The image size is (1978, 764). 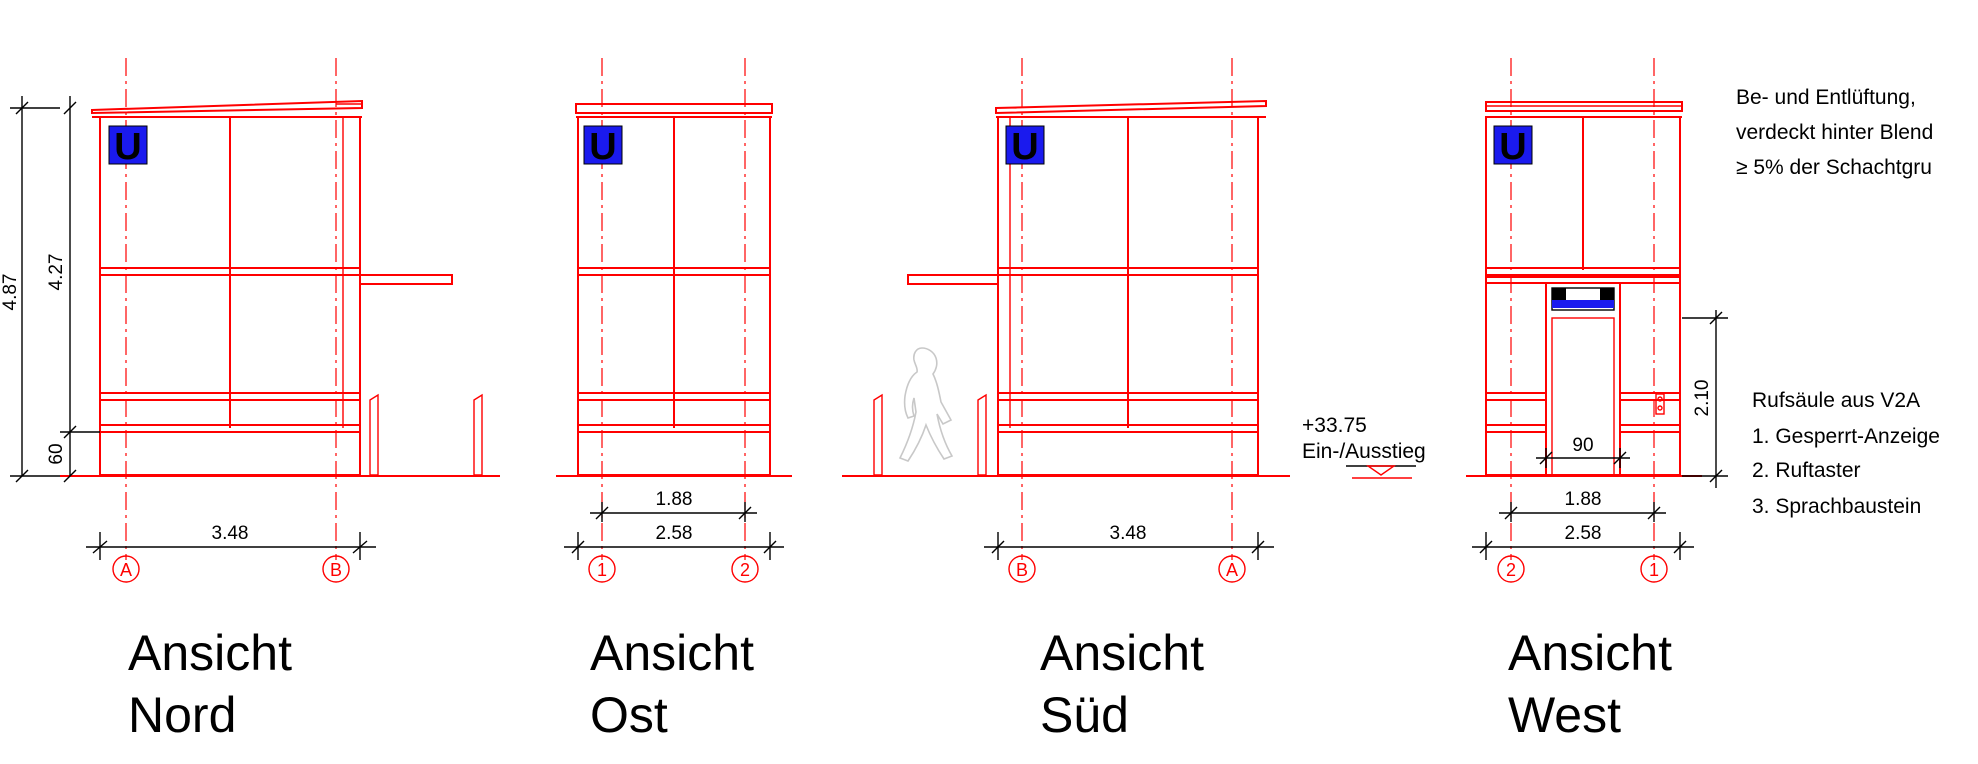 I want to click on level-marker: +33.75 Ein-/Ausstieg, so click(x=1364, y=446).